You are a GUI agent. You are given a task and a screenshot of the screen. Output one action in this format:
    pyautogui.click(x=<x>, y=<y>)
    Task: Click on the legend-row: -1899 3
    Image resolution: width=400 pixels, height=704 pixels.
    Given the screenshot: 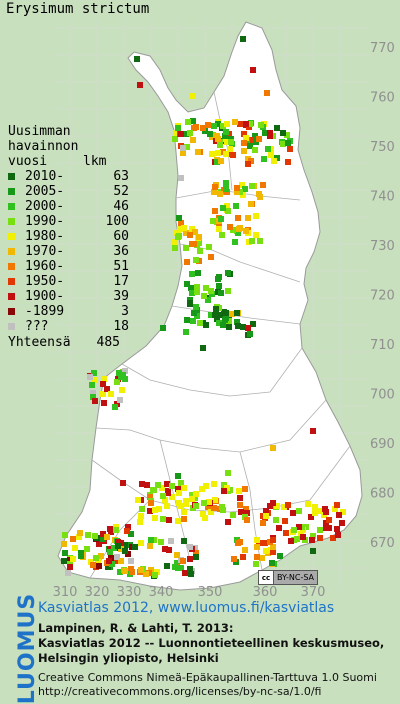 What is the action you would take?
    pyautogui.click(x=68, y=311)
    